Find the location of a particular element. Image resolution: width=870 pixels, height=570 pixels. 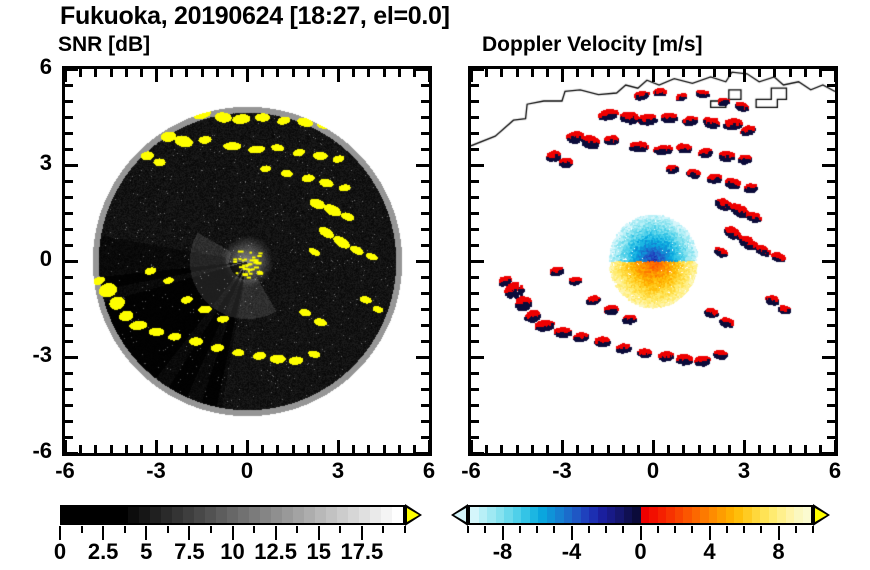

doppler-colorbar-label-2: 0 is located at coordinates (640, 551).